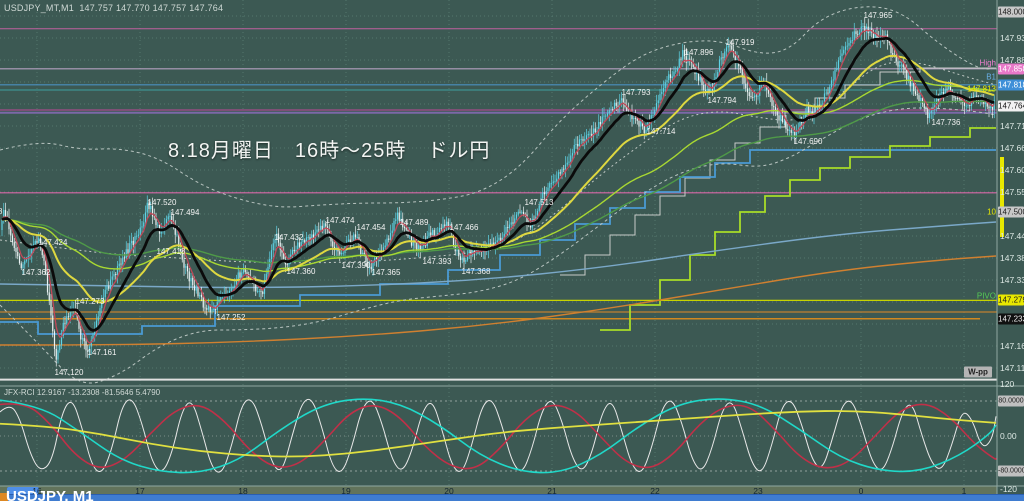  Describe the element at coordinates (1009, 488) in the screenshot. I see `oscillator-axis-label: -120` at that location.